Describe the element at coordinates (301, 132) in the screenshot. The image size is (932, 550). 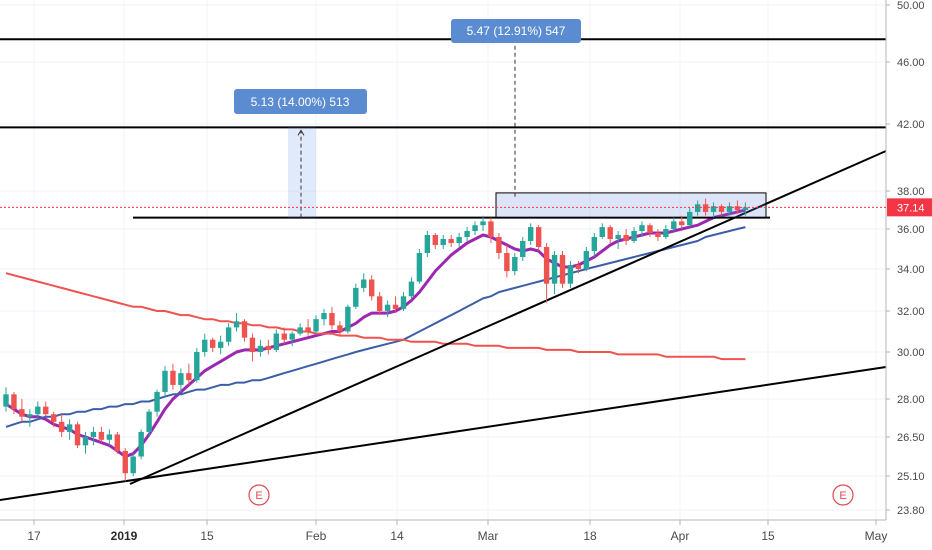
I see `measure-arrow-head` at that location.